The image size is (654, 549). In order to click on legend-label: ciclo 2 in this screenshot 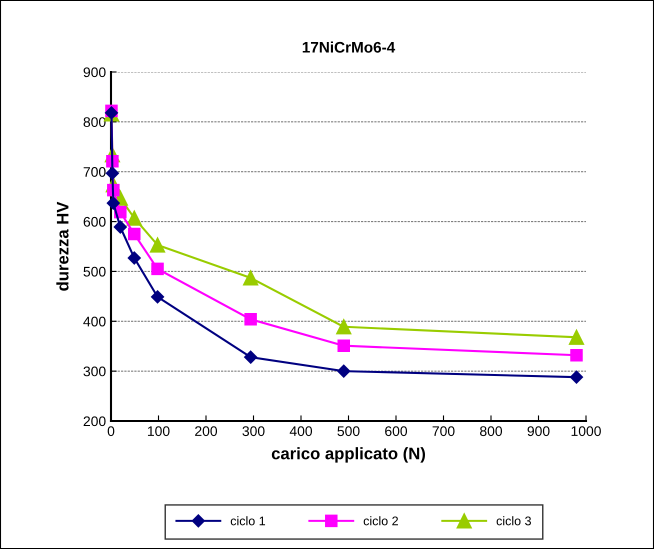, I will do `click(381, 521)`.